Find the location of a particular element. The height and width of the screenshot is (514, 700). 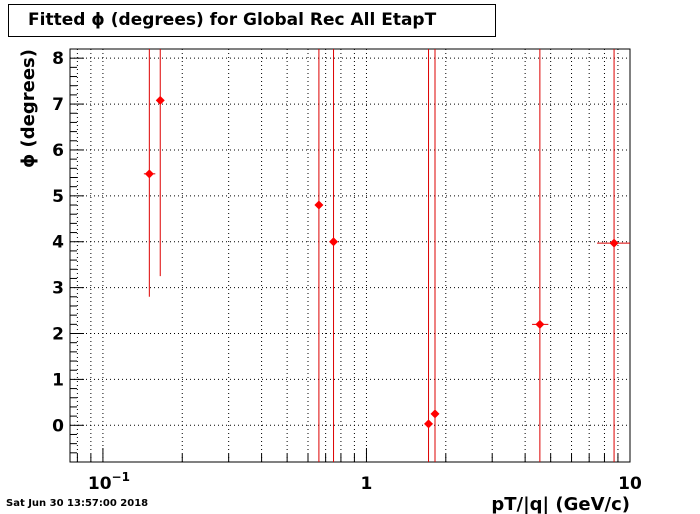

x-axis-label: pT/|q| (GeV/c) is located at coordinates (560, 504).